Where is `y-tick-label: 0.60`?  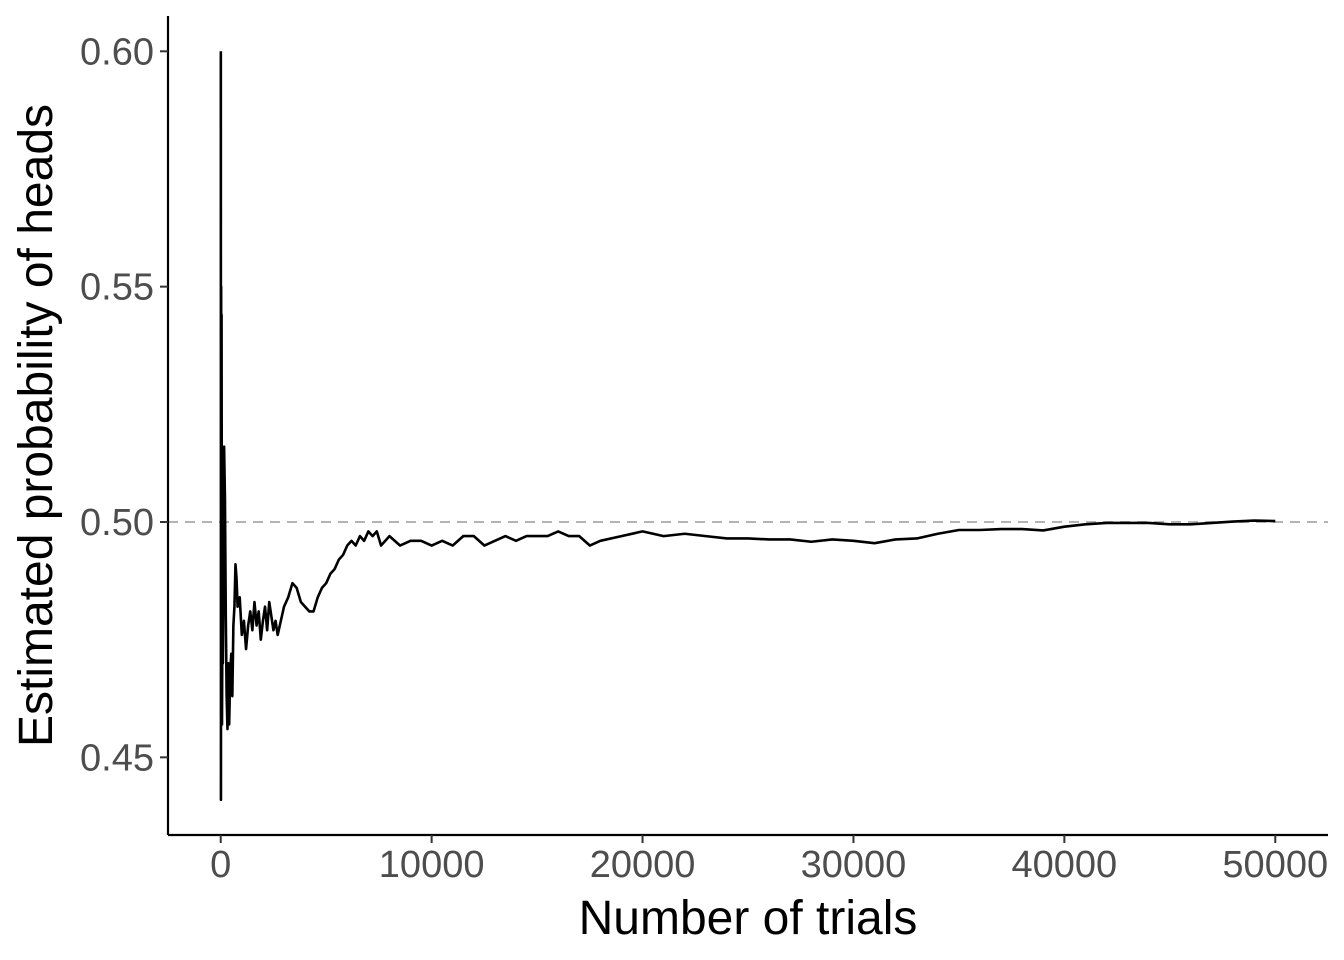
y-tick-label: 0.60 is located at coordinates (117, 52).